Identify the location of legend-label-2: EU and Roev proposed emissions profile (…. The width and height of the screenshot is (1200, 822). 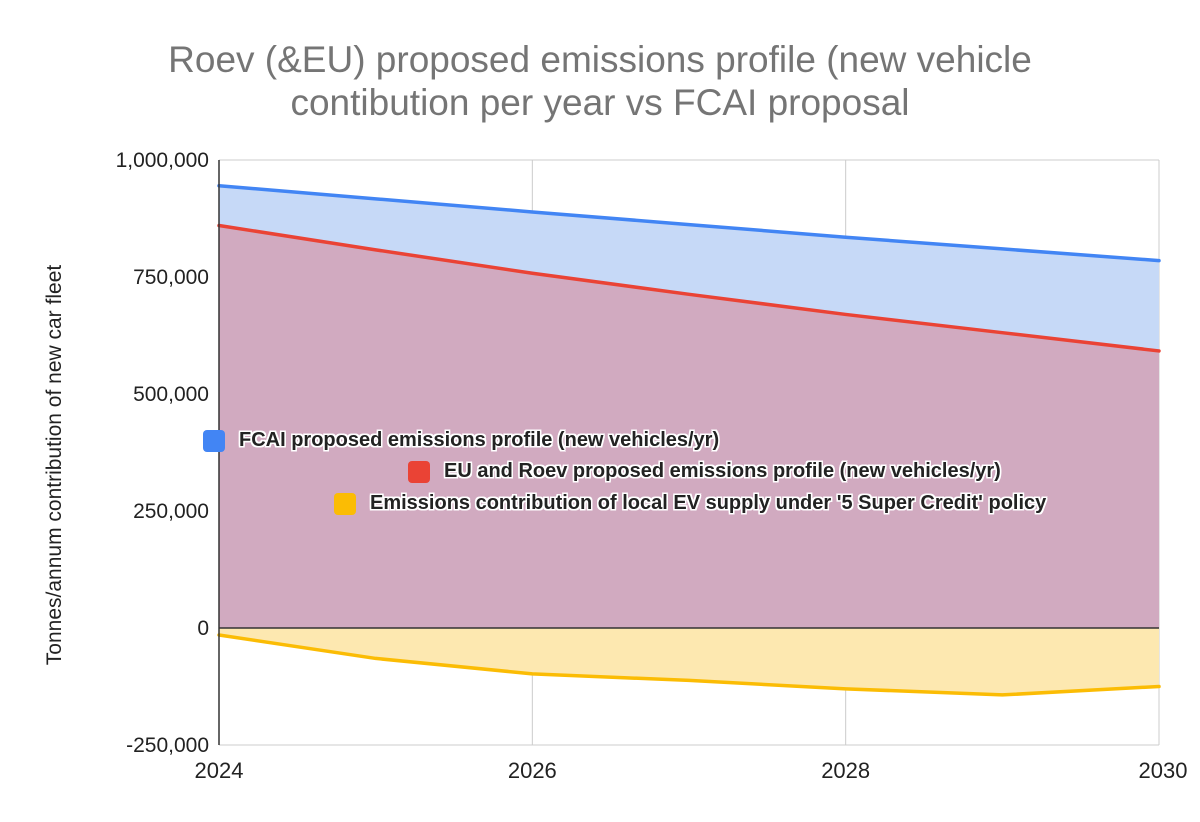
(722, 471).